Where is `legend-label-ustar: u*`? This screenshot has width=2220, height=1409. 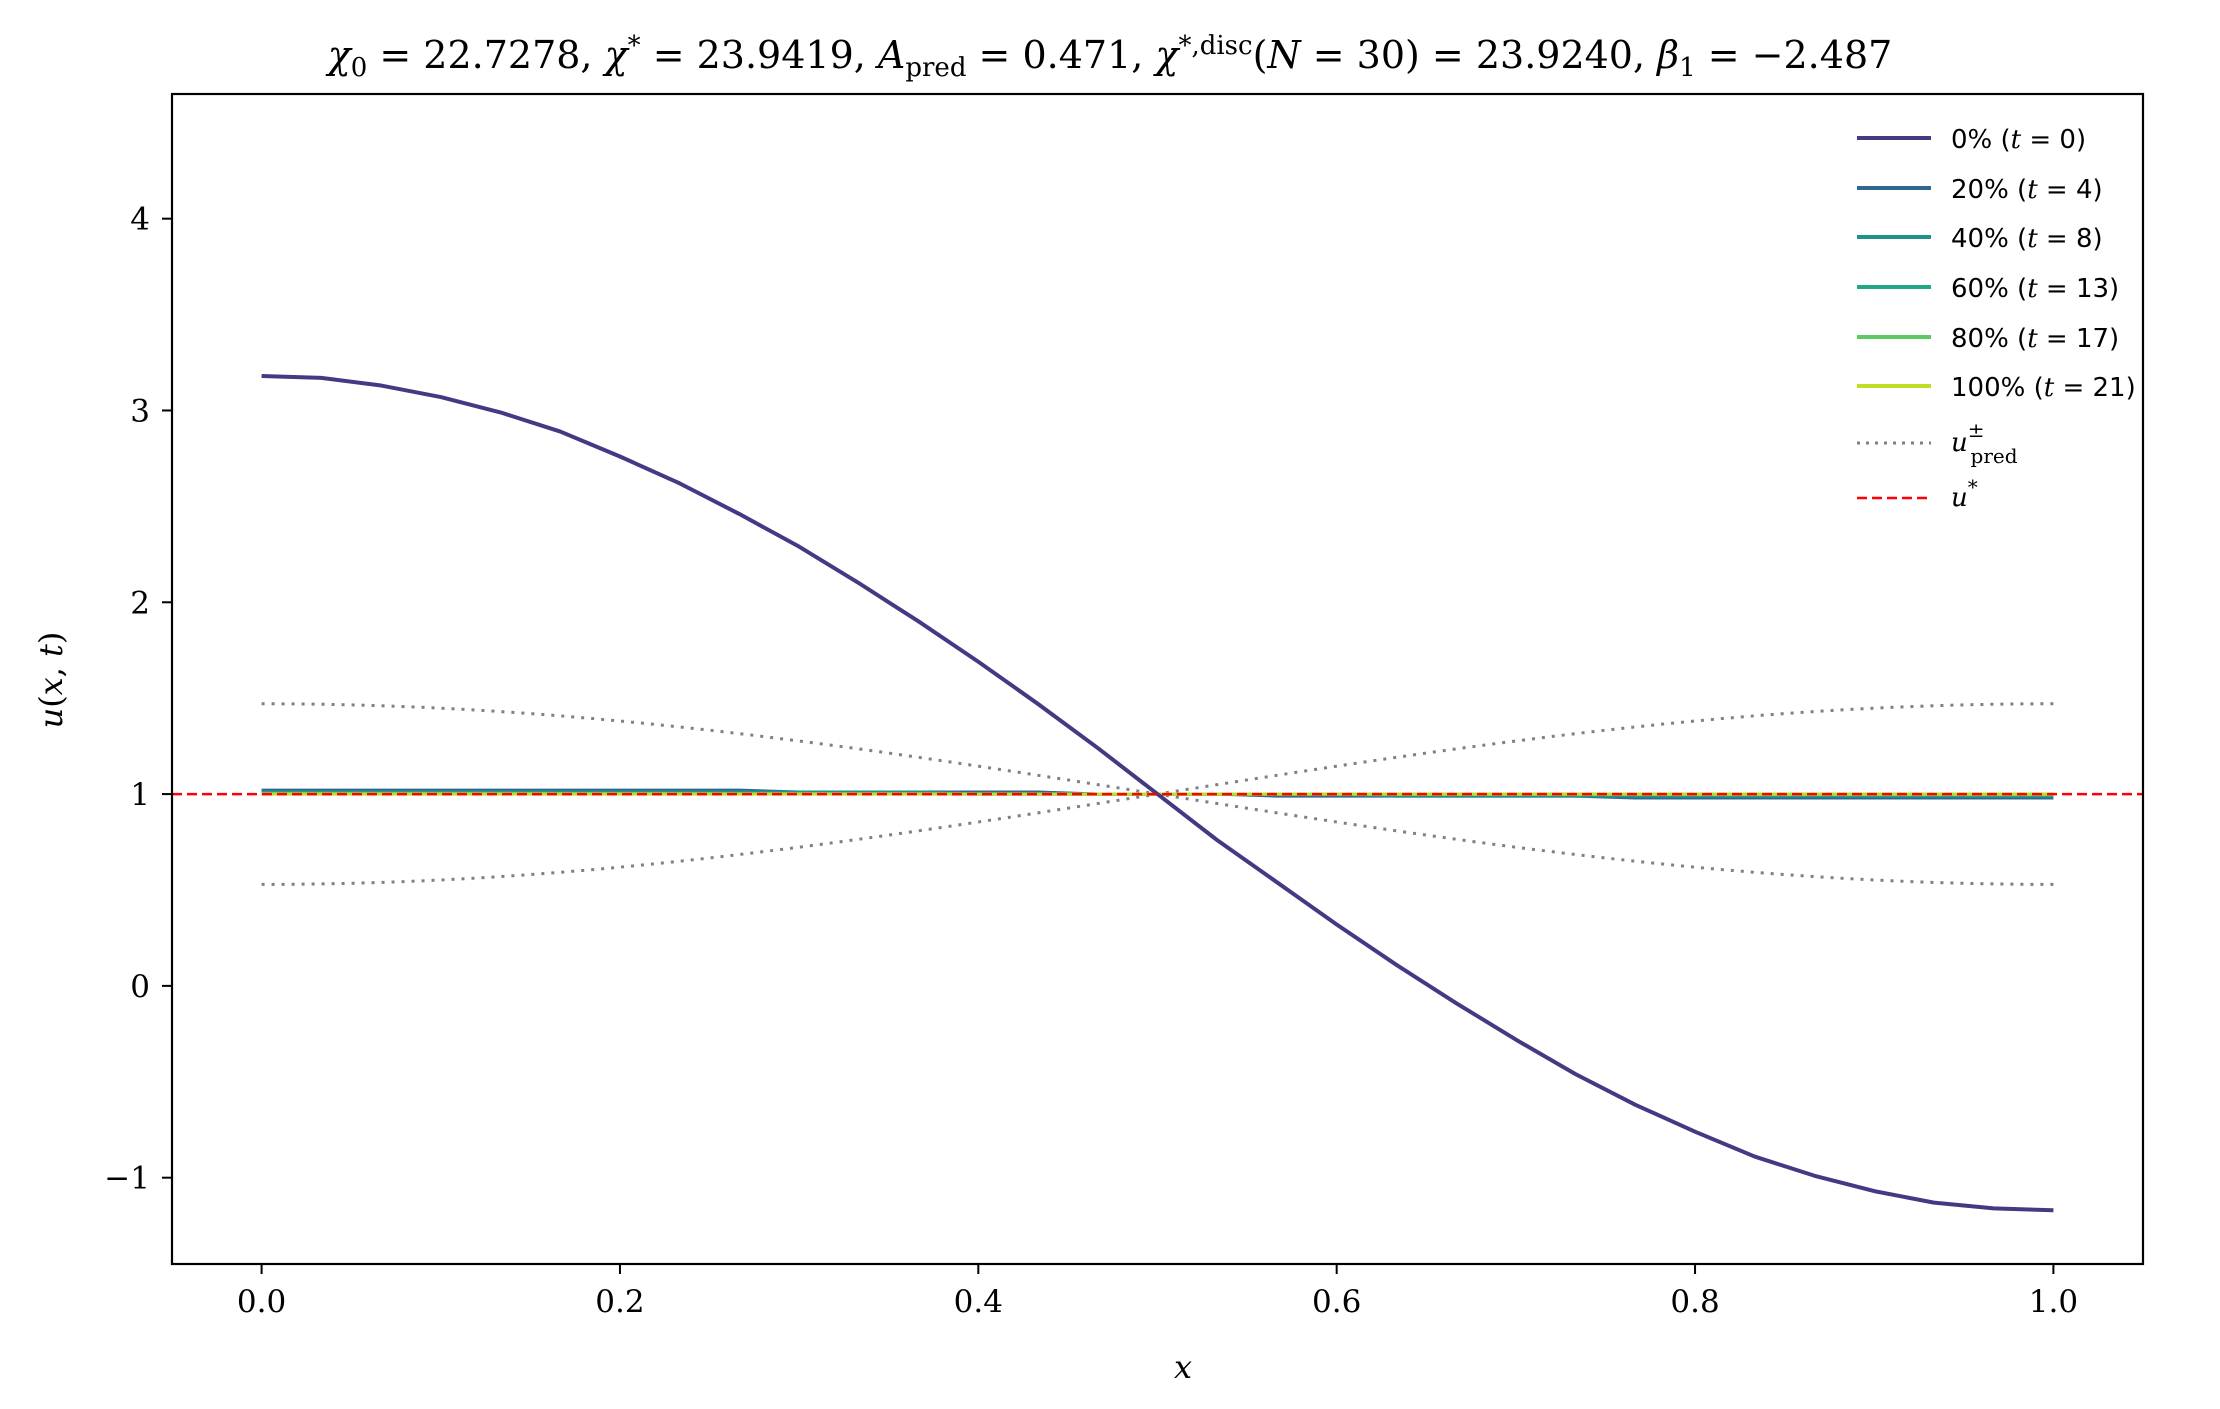 legend-label-ustar: u* is located at coordinates (1964, 494).